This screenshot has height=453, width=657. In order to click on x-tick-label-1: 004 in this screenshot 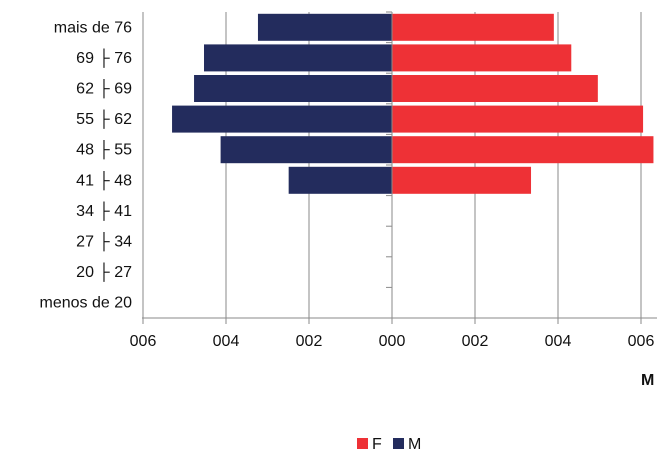, I will do `click(226, 341)`.